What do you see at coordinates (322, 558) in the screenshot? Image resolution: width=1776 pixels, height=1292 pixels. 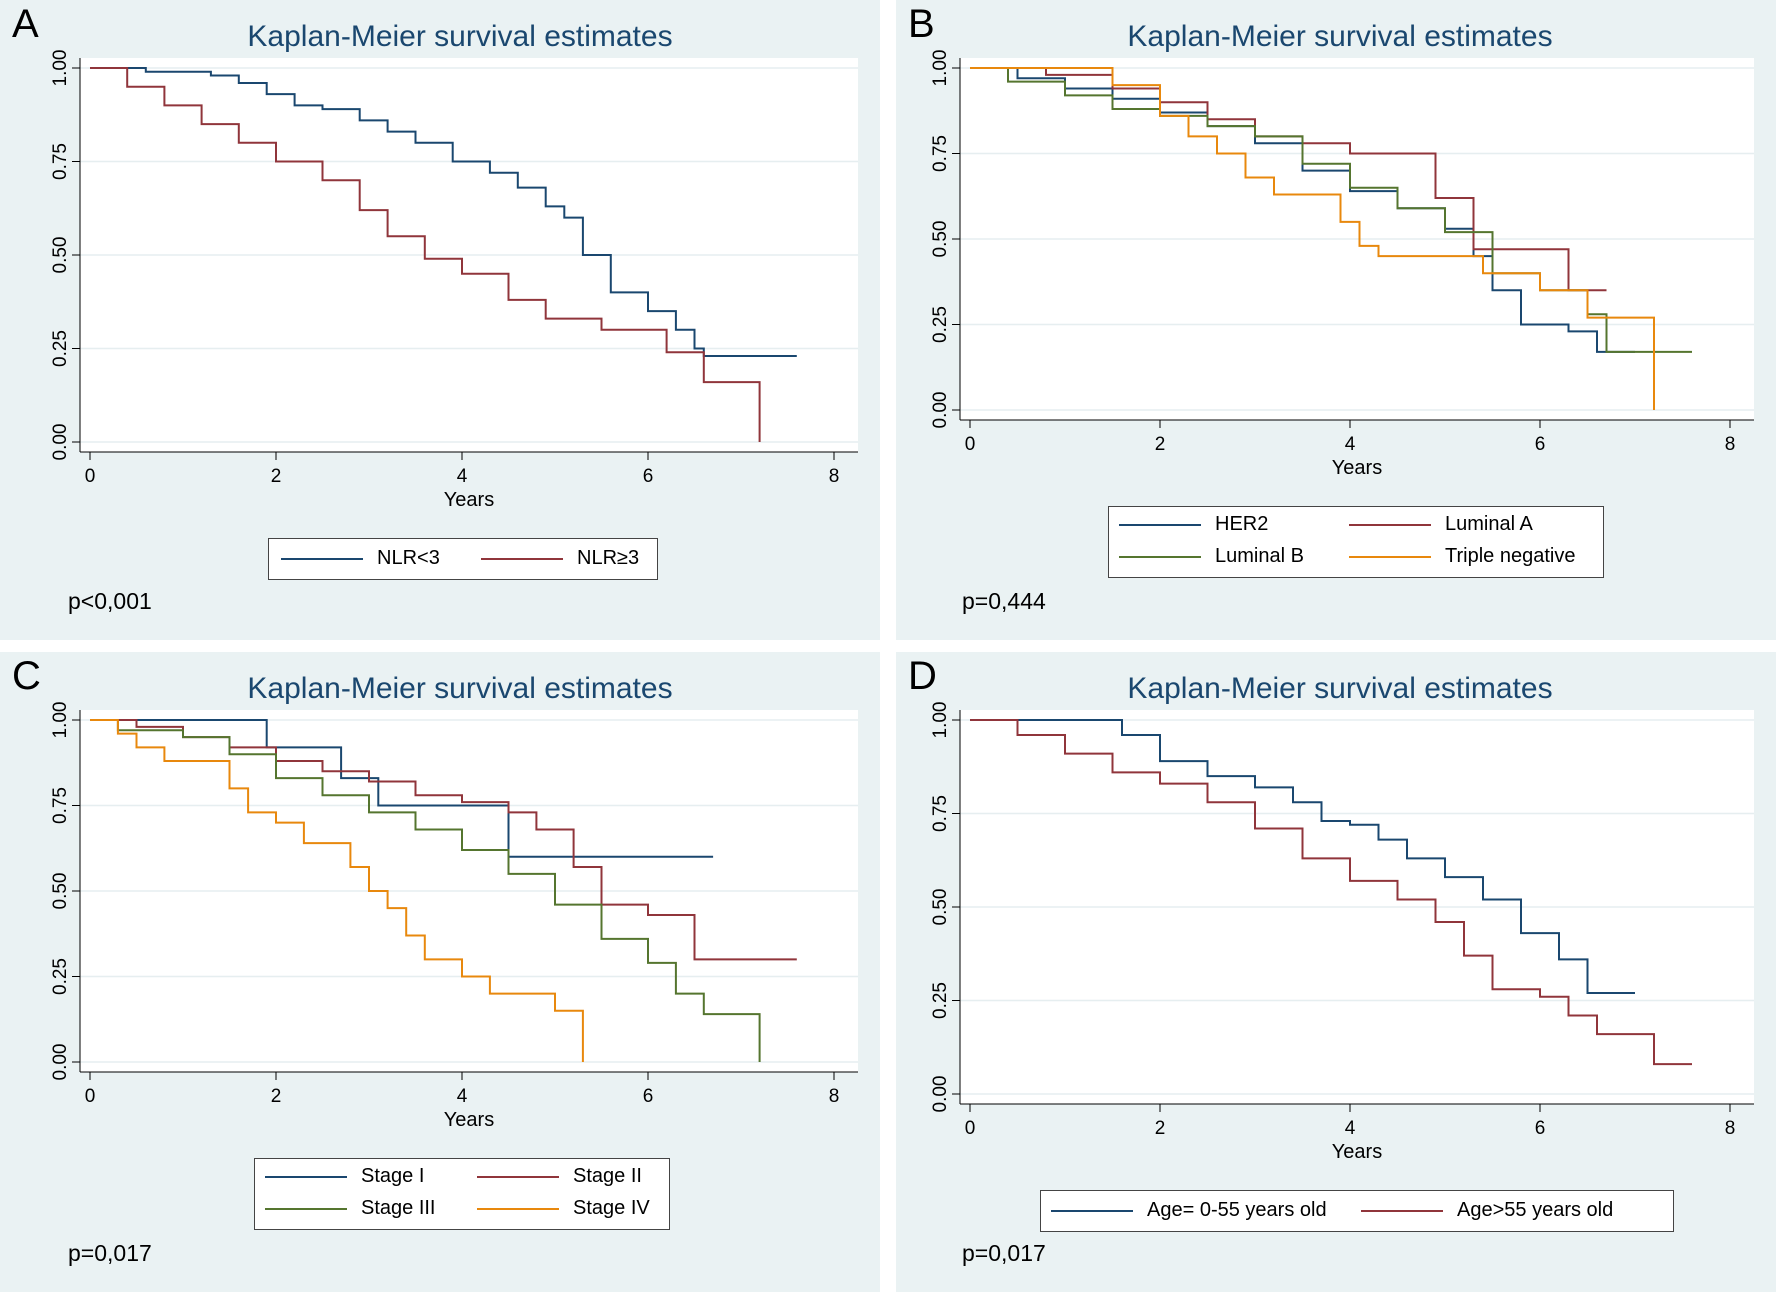 I see `legend-line-nlr-low` at bounding box center [322, 558].